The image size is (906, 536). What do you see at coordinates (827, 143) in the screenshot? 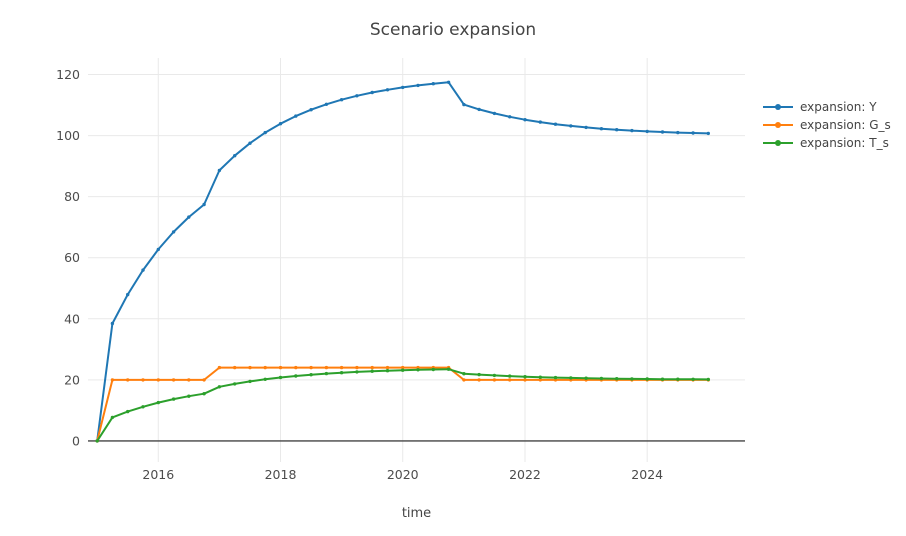
I see `legend-item-t-s: expansion: T_s` at bounding box center [827, 143].